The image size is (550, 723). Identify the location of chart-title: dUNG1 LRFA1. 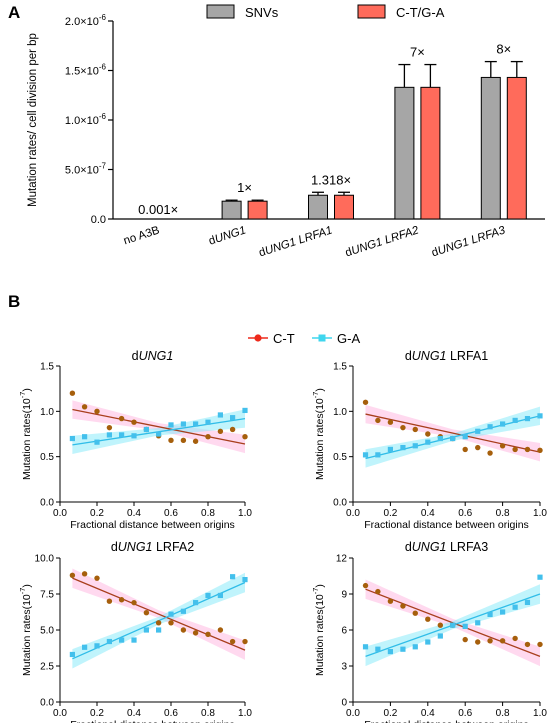
(446, 356).